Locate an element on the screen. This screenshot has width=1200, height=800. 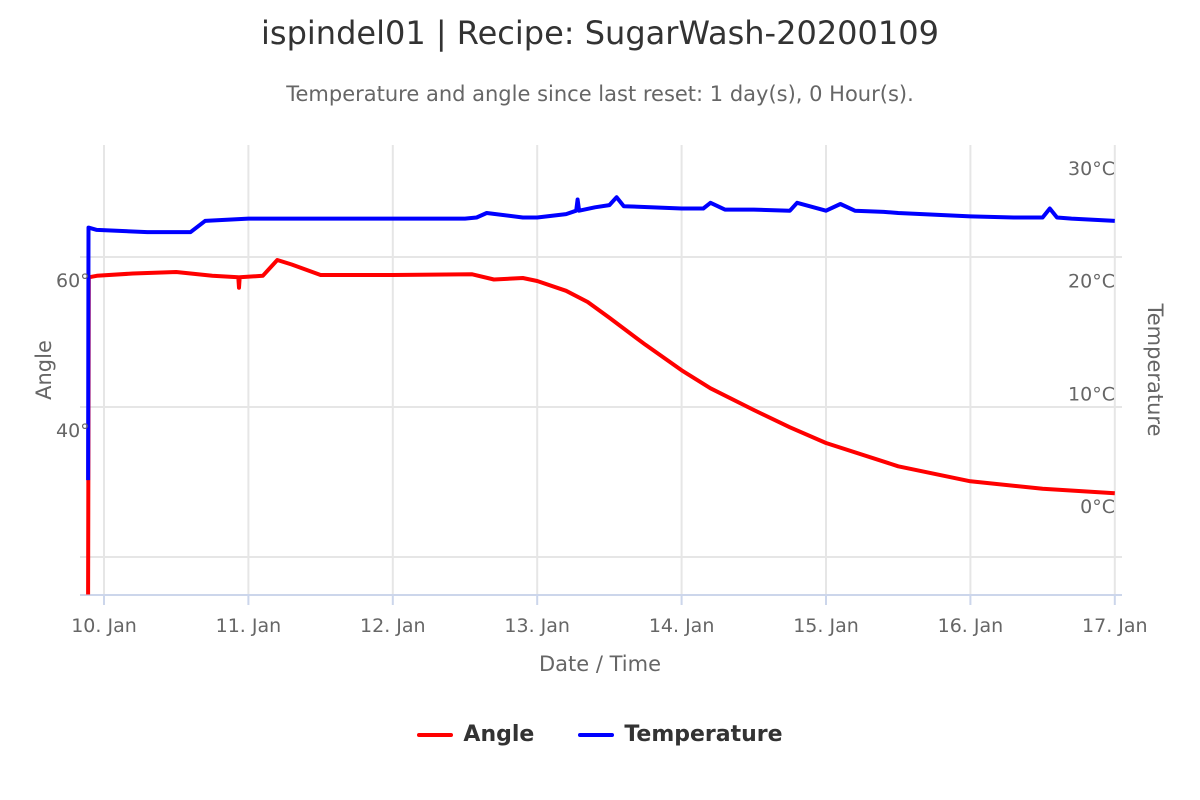
y-right-tick-label: 30°C is located at coordinates (1091, 169).